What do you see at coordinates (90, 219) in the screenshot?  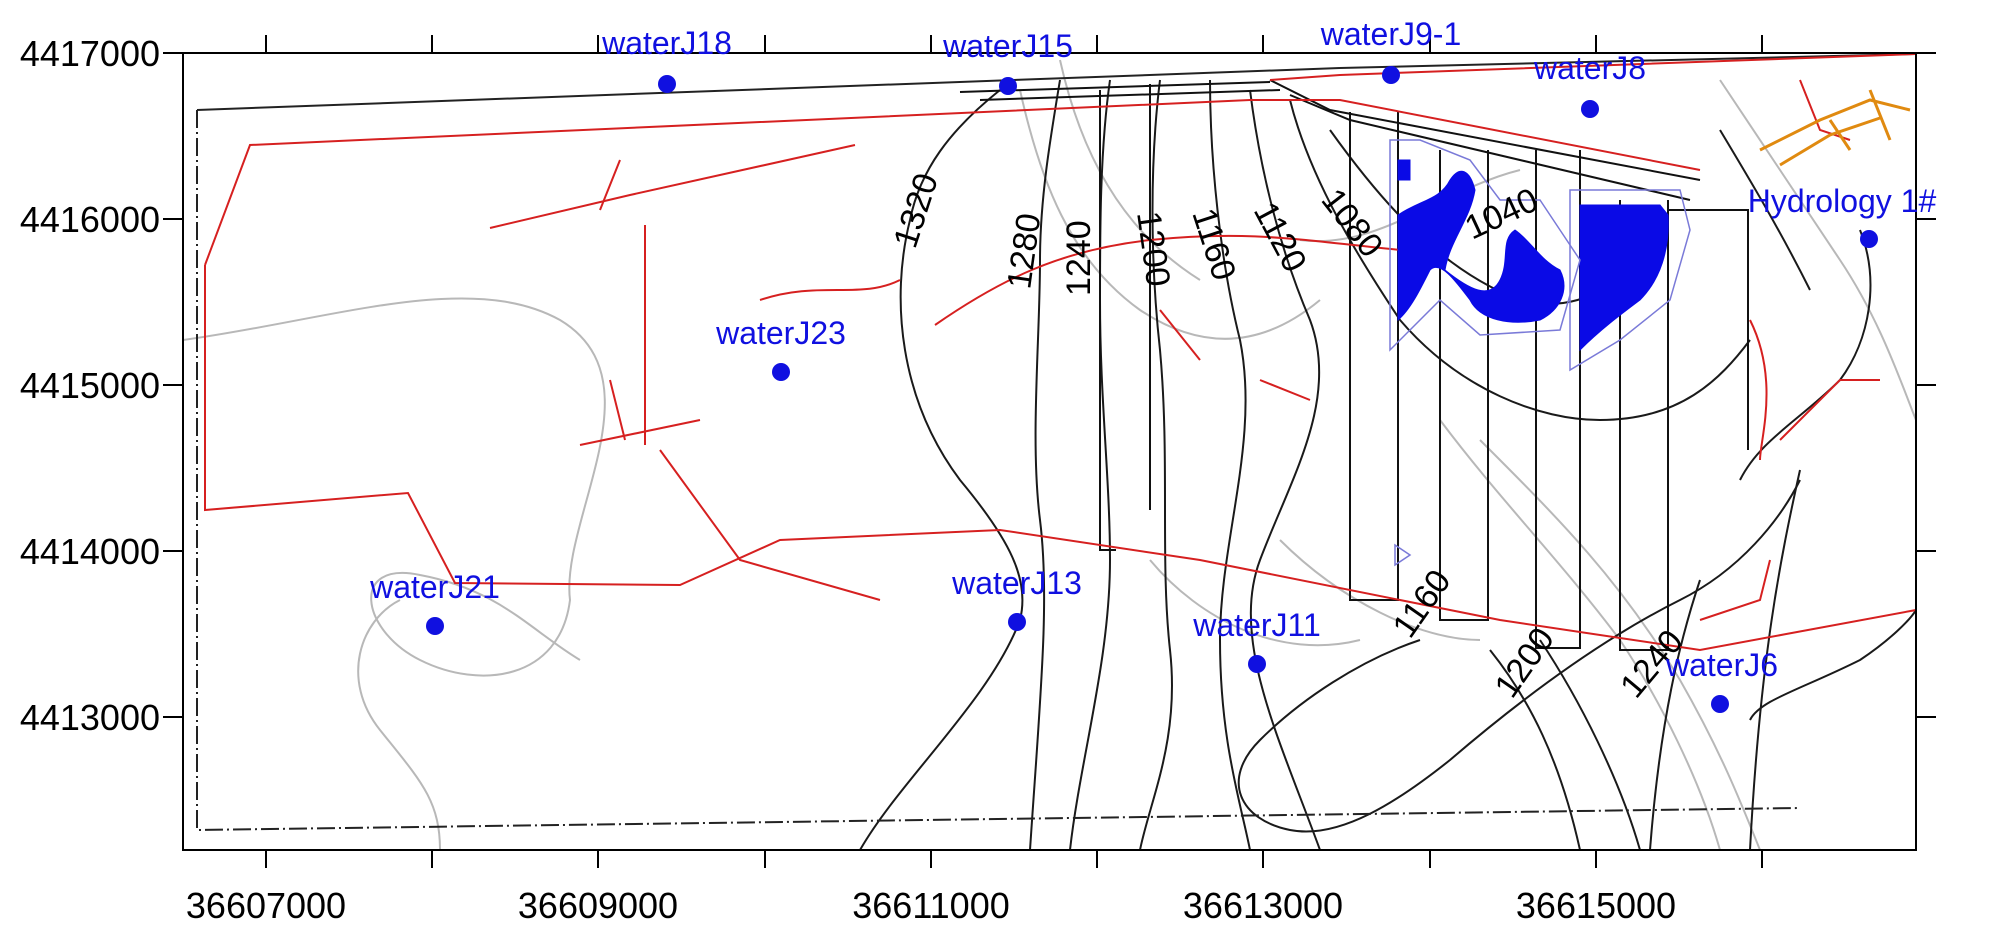 I see `y-tick-label: 4416000` at bounding box center [90, 219].